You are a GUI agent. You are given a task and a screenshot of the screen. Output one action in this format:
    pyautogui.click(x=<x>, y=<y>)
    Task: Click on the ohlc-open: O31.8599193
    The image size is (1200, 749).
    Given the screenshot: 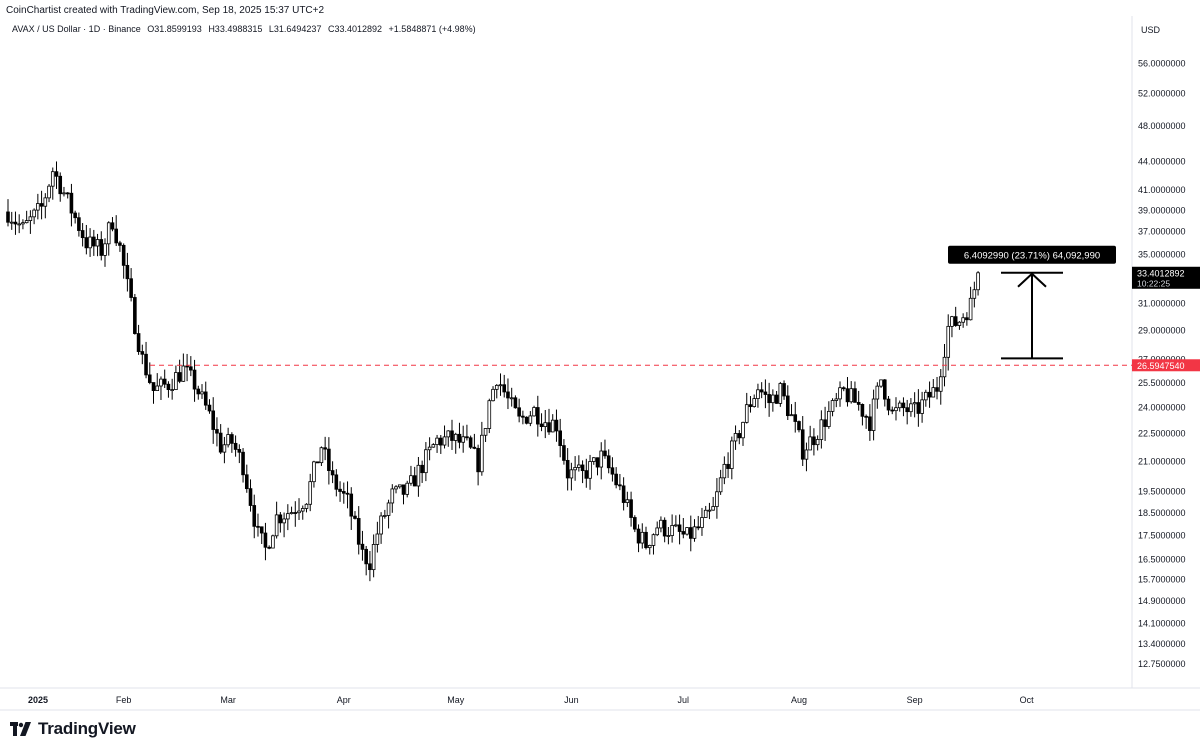 What is the action you would take?
    pyautogui.click(x=174, y=29)
    